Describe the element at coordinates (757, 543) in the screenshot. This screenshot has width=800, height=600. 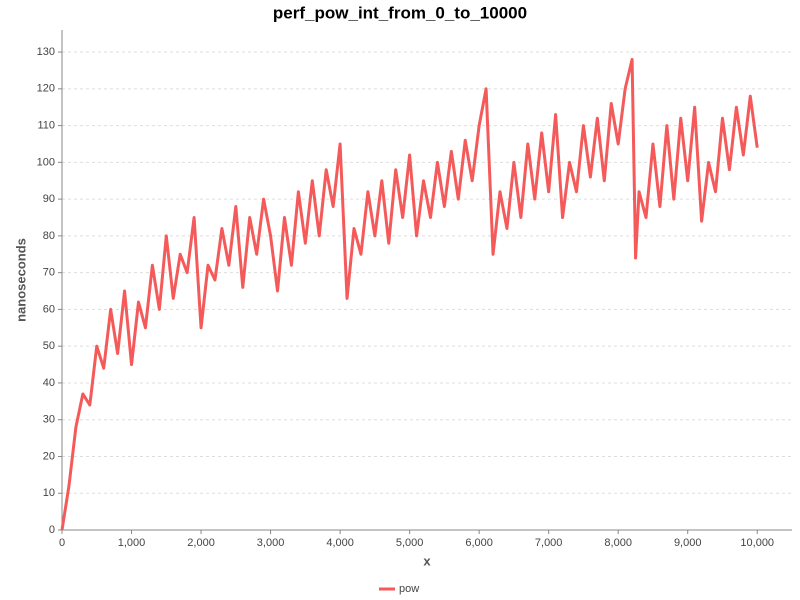
I see `x-tick-label: 10,000` at that location.